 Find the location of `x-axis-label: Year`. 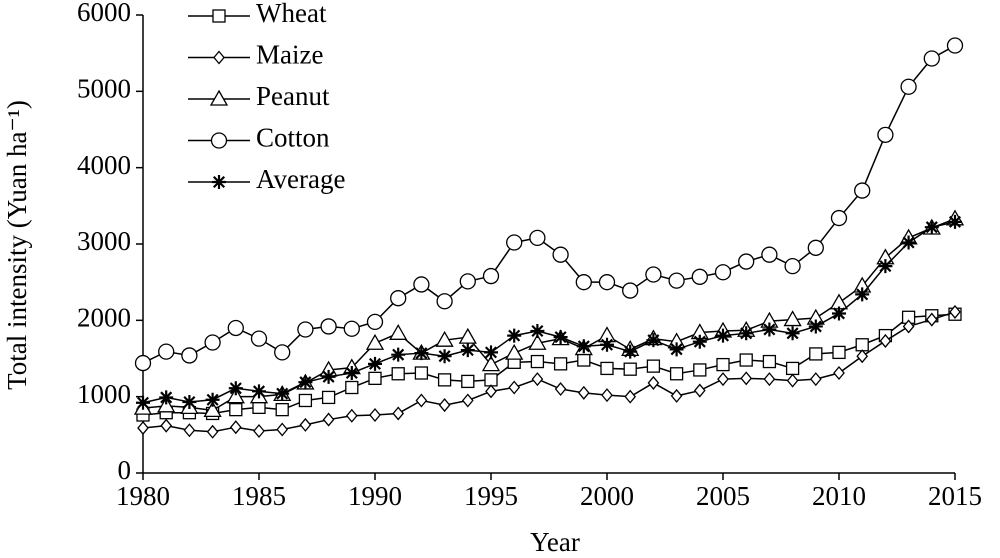

x-axis-label: Year is located at coordinates (555, 542).